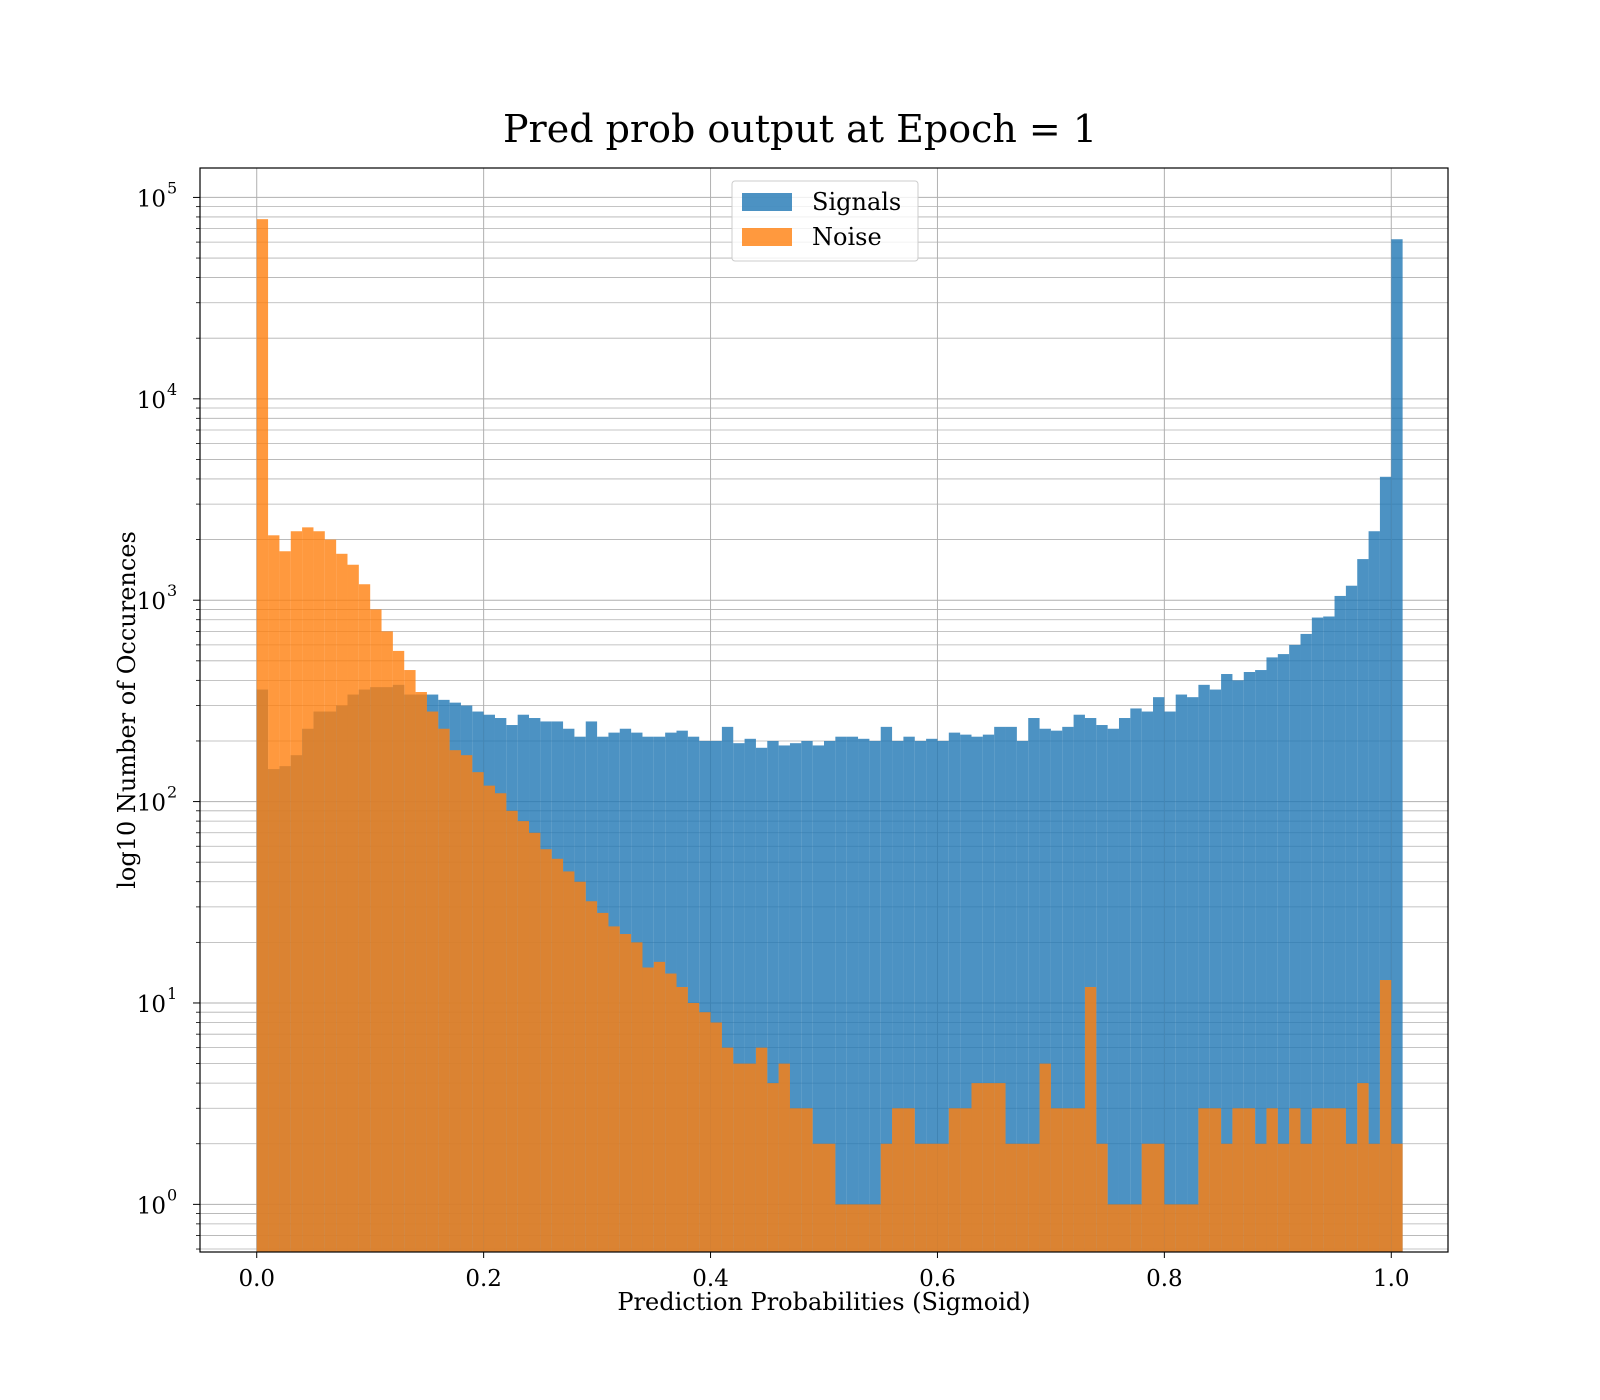  I want to click on x-axis-label: Prediction Probabilities (Sigmoid), so click(823, 1302).